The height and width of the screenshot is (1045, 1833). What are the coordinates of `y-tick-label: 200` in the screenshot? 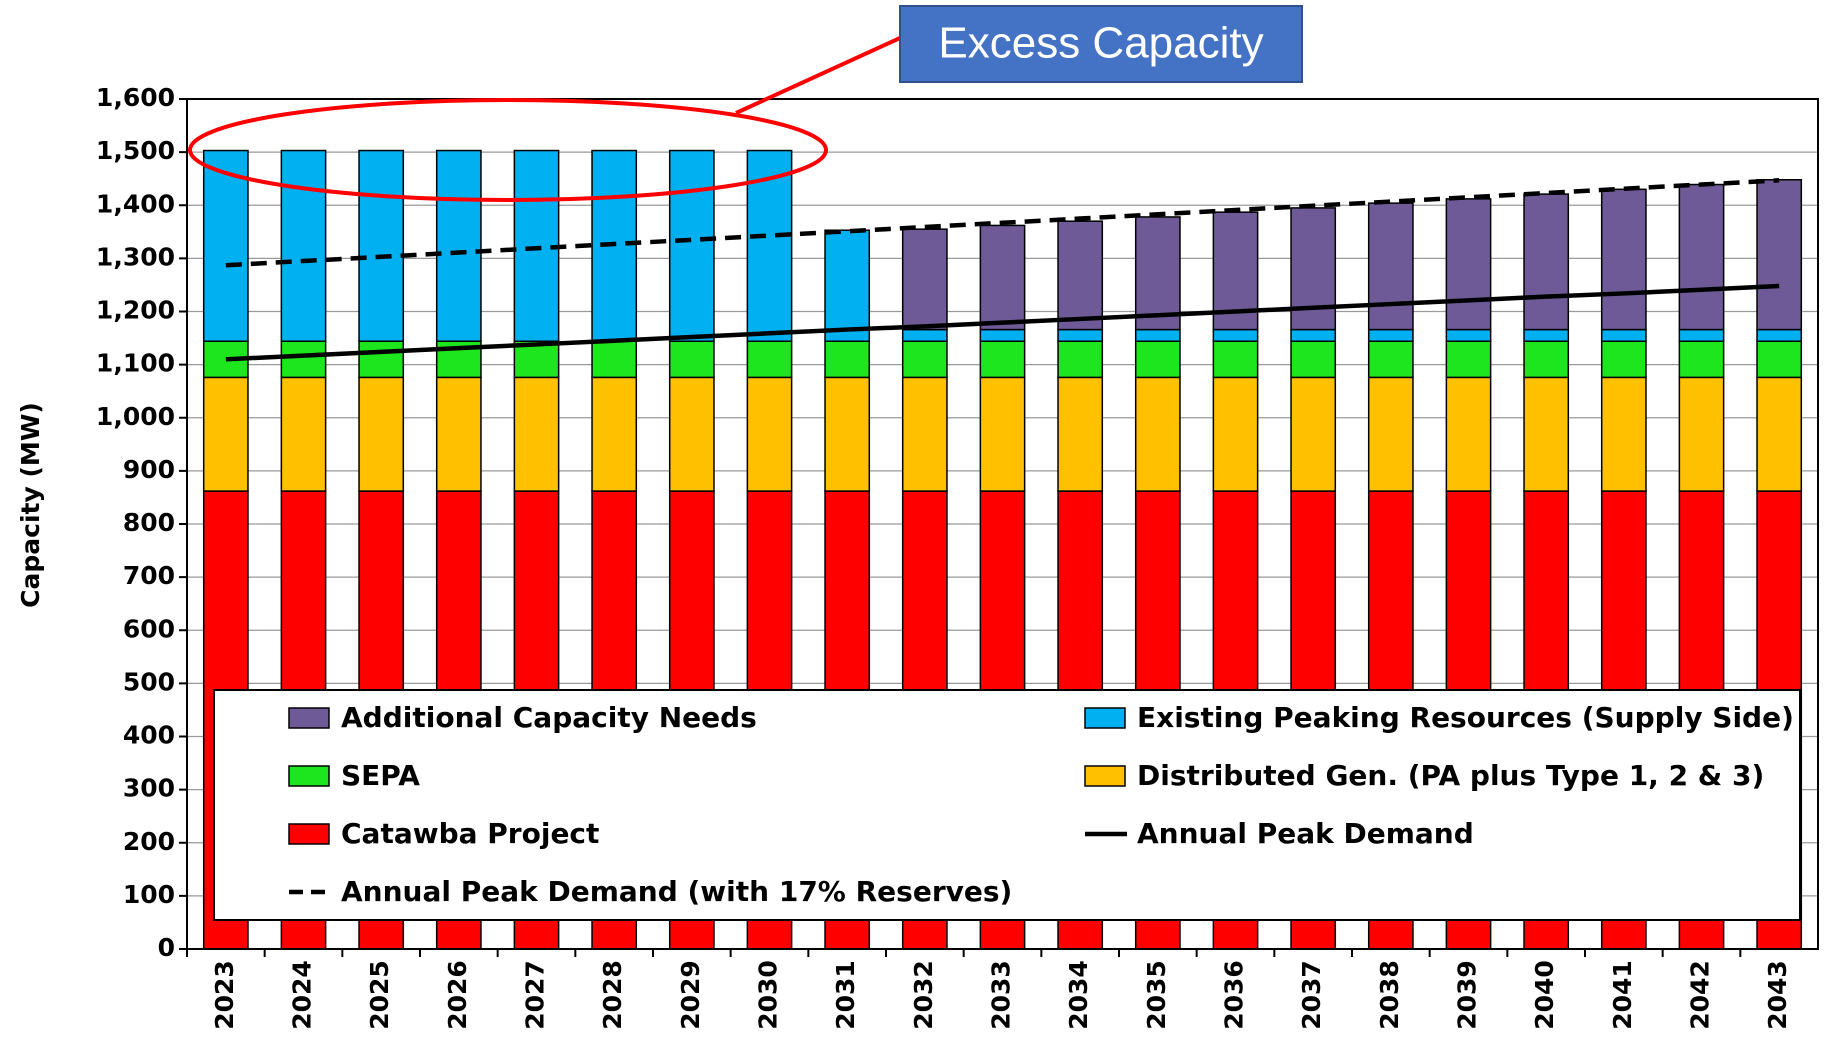 It's located at (149, 841).